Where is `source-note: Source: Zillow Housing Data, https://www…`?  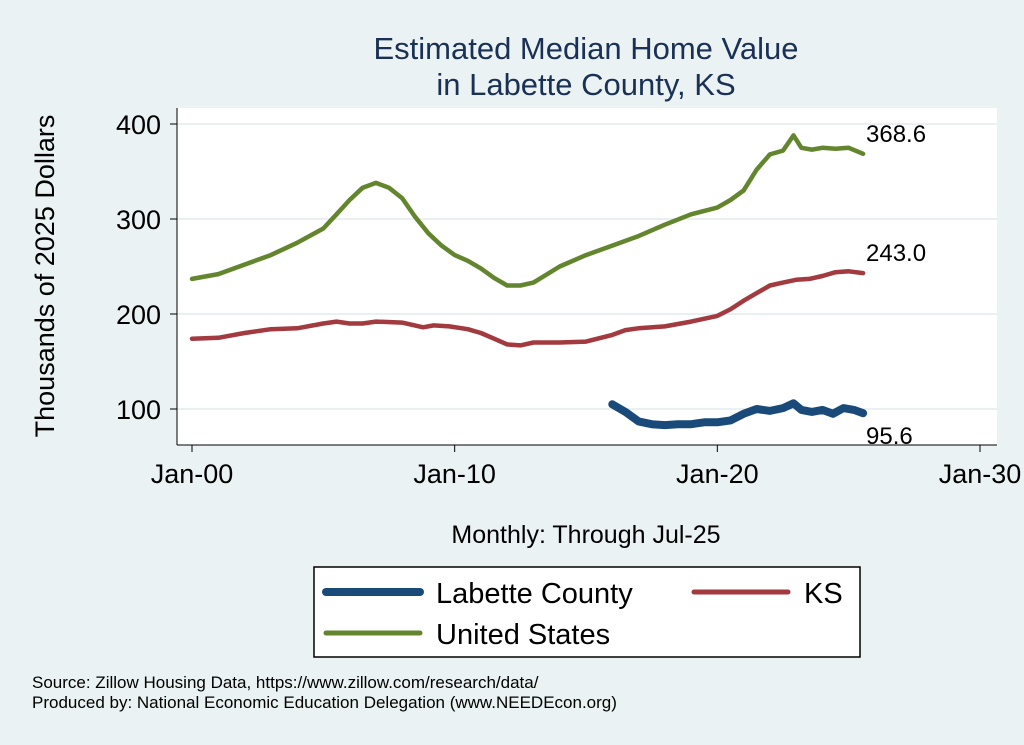 source-note: Source: Zillow Housing Data, https://www… is located at coordinates (285, 682).